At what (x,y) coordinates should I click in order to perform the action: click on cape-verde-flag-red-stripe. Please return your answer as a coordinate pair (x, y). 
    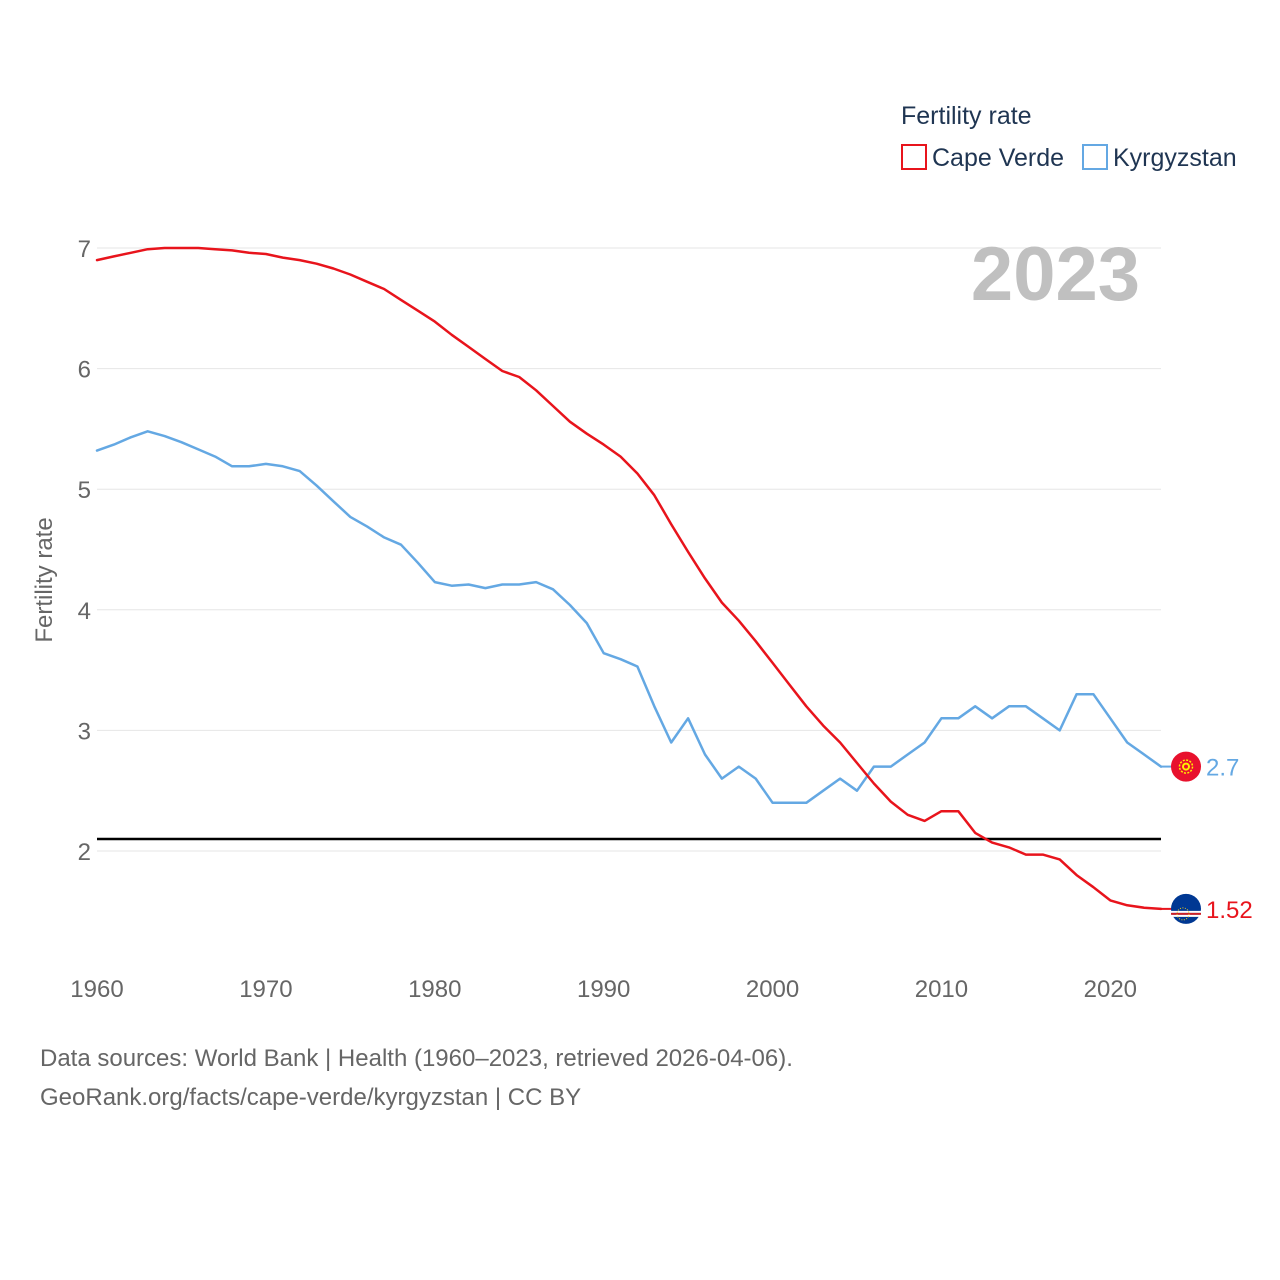
    Looking at the image, I should click on (1186, 913).